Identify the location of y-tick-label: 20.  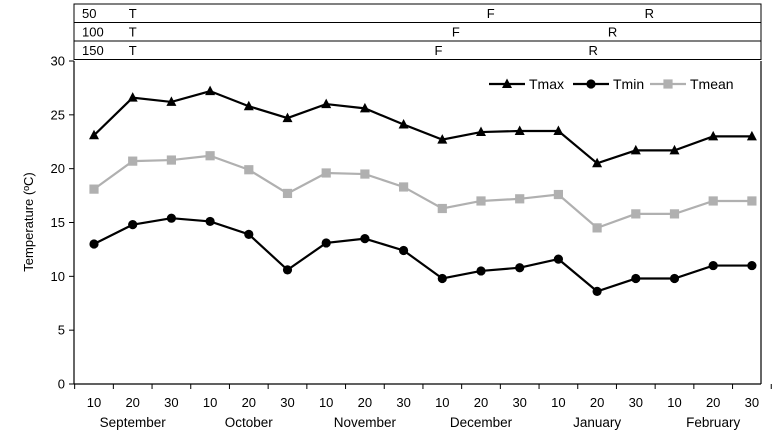
(58, 168).